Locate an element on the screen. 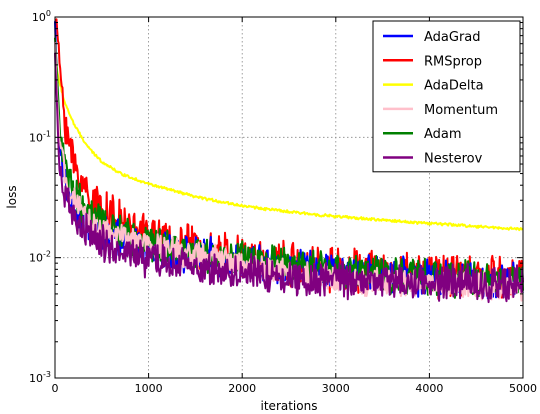 This screenshot has height=414, width=540. y-tick-label: 10⁰ is located at coordinates (41, 16).